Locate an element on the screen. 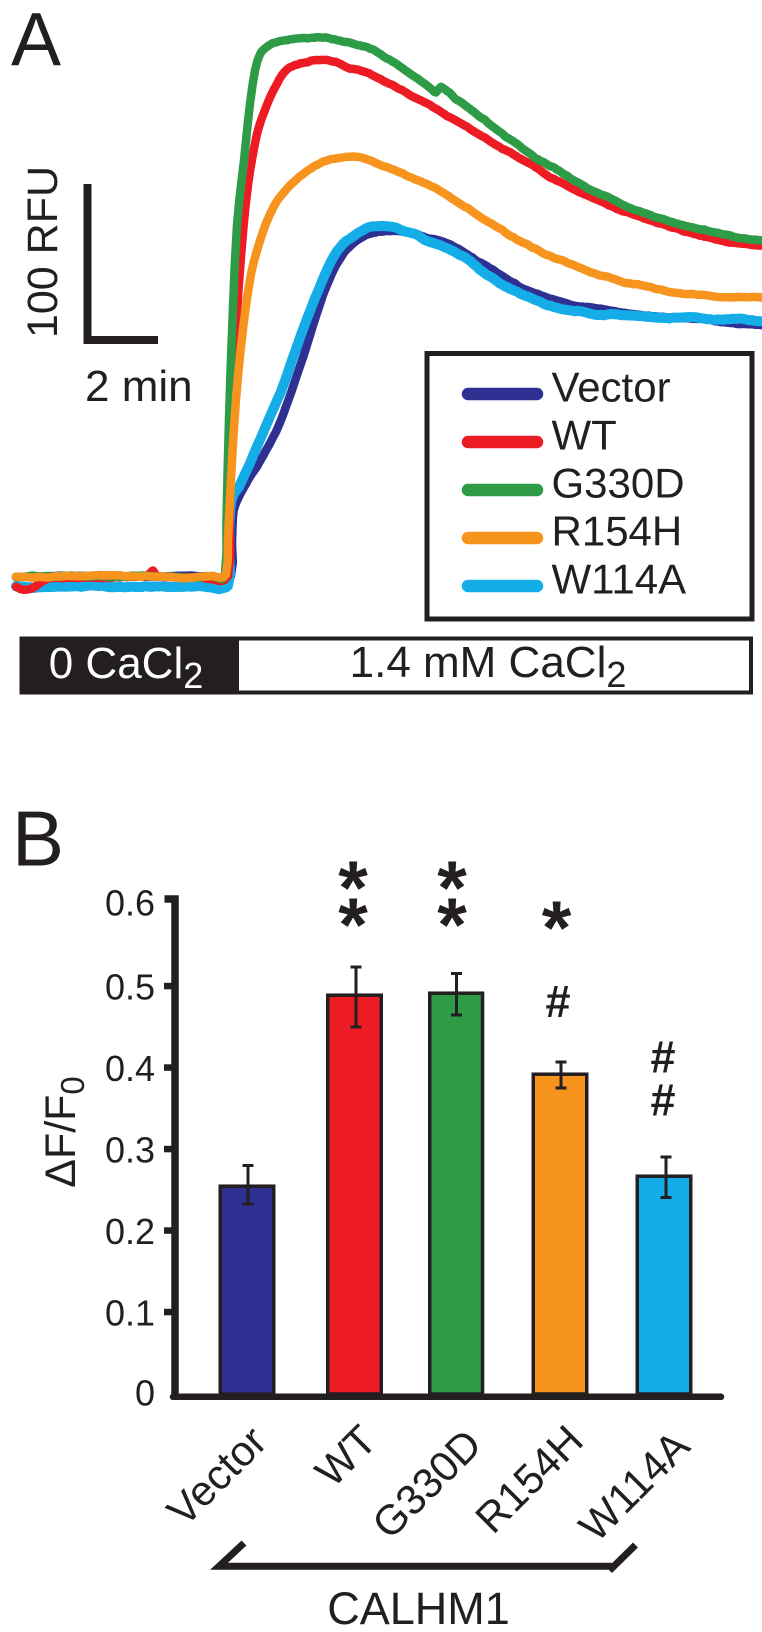 Image resolution: width=762 pixels, height=1632 pixels. svg-text: 0.1 is located at coordinates (130, 1313).